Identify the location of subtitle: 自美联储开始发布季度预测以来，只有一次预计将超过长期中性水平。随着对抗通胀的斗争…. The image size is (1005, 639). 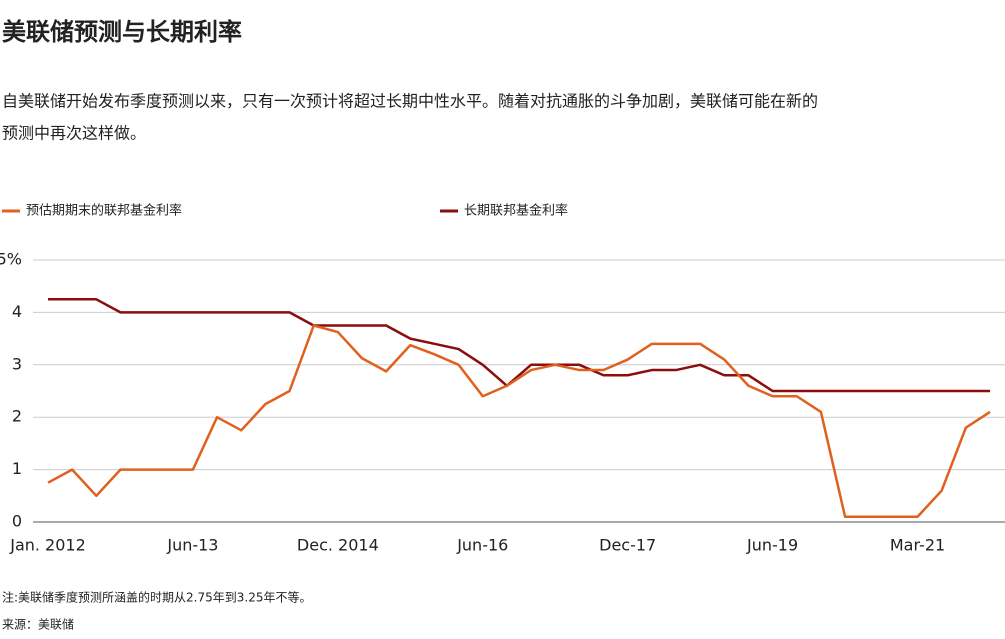
(410, 101).